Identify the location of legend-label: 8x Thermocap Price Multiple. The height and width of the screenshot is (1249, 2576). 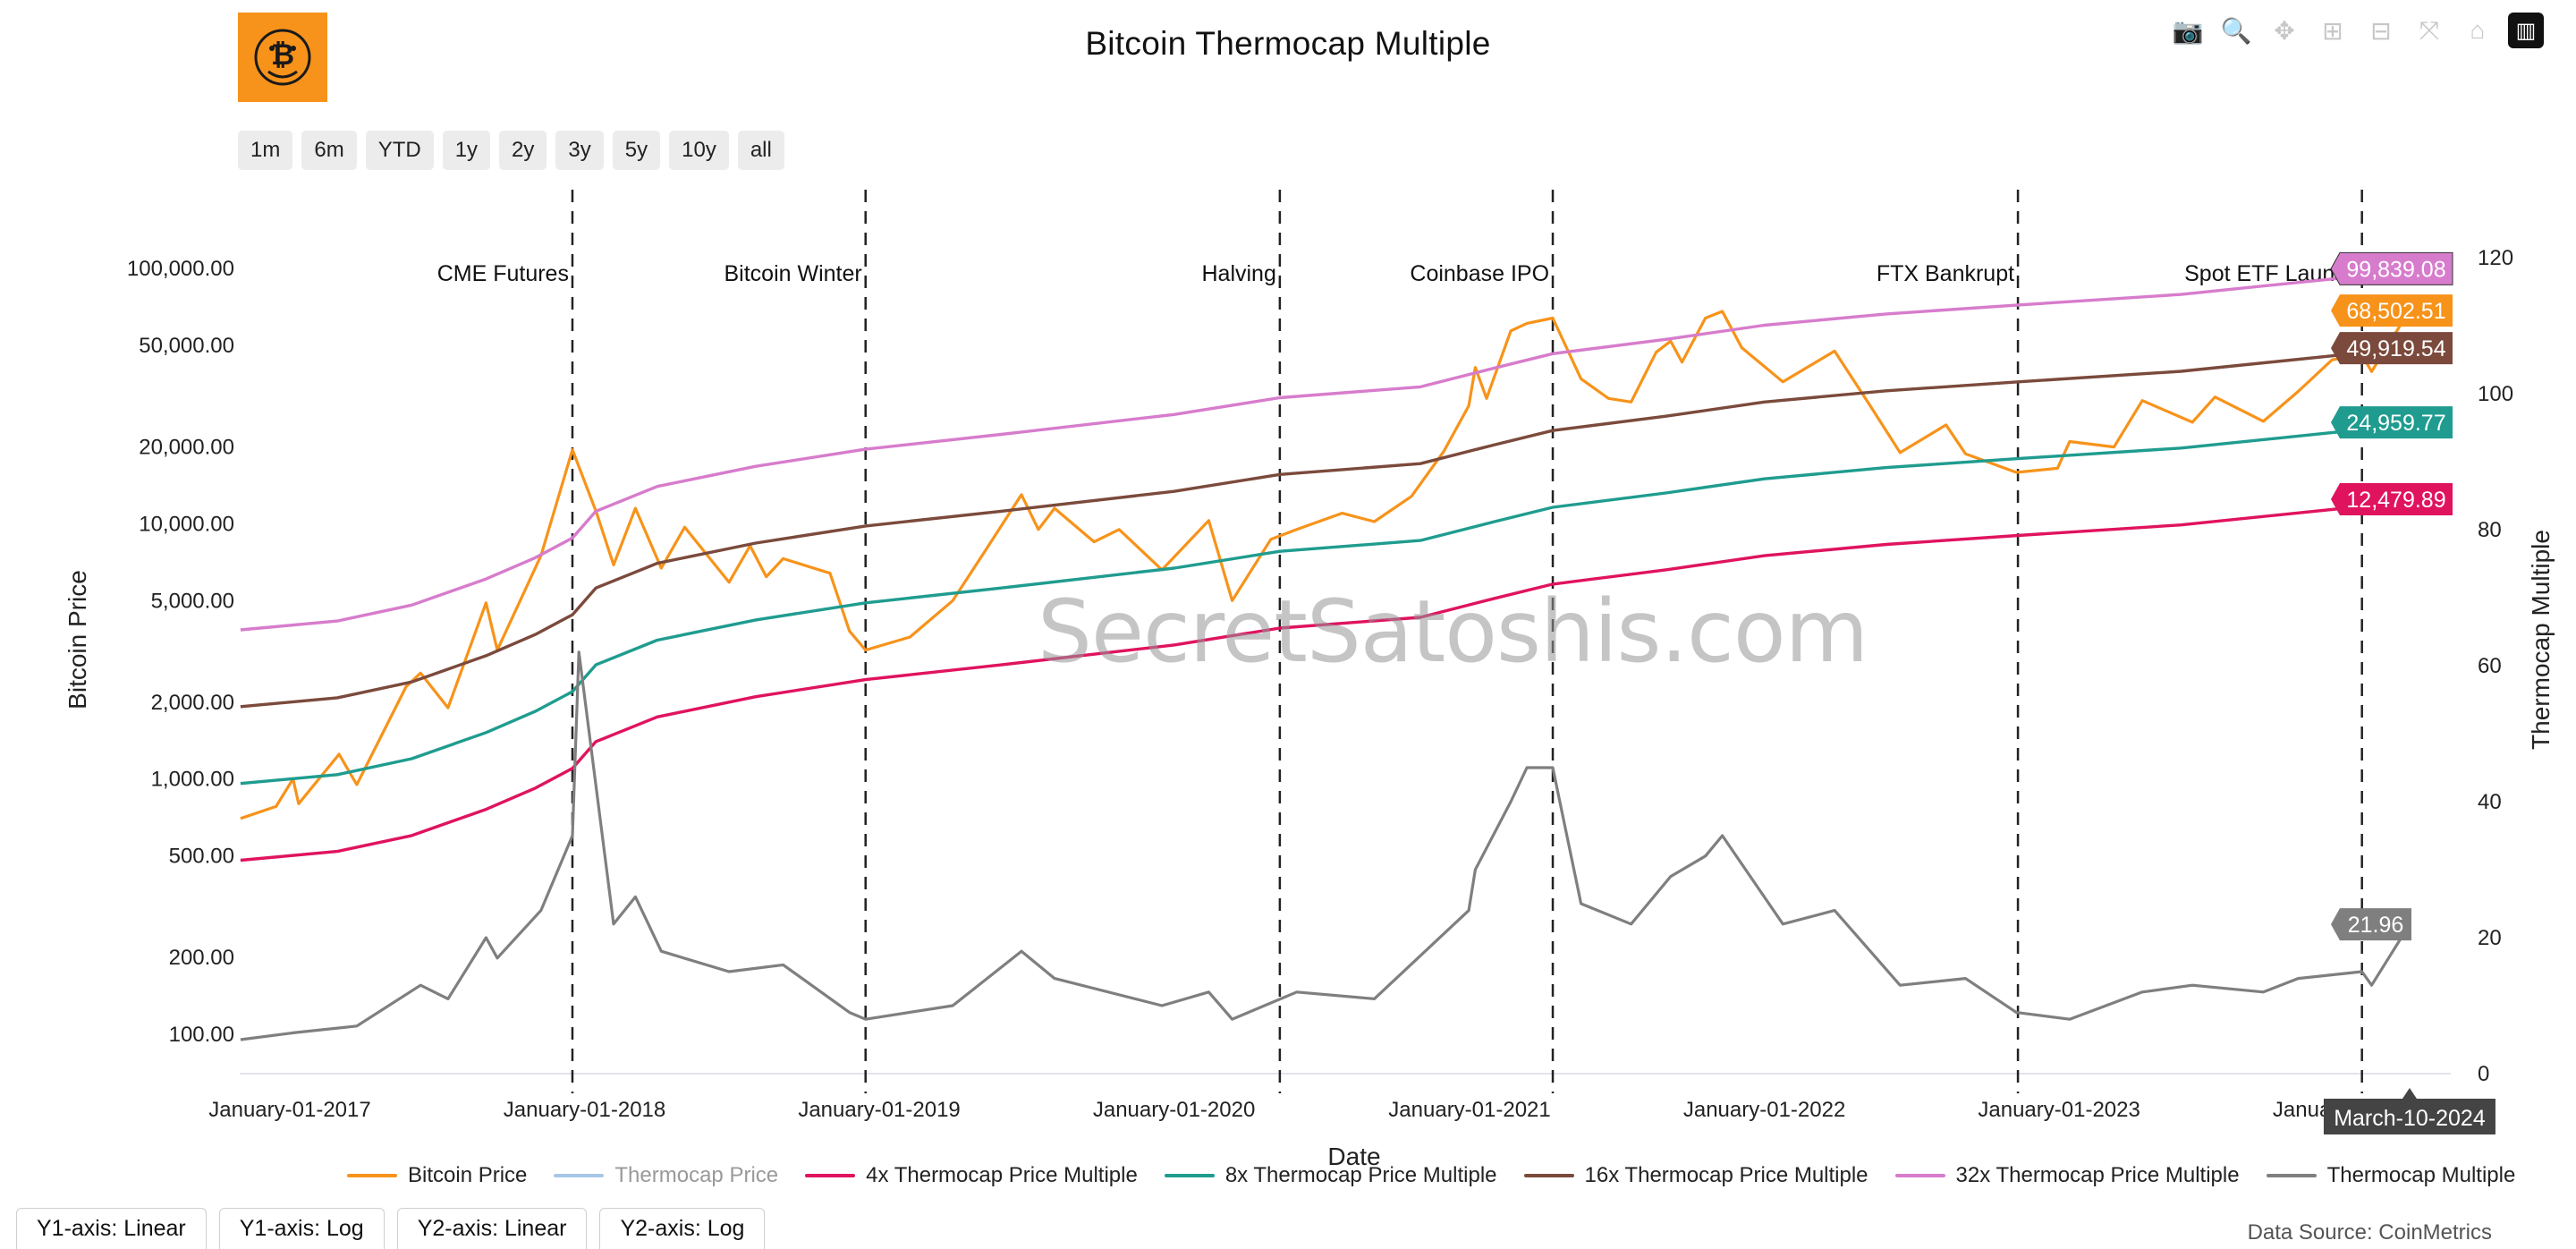
(1360, 1175).